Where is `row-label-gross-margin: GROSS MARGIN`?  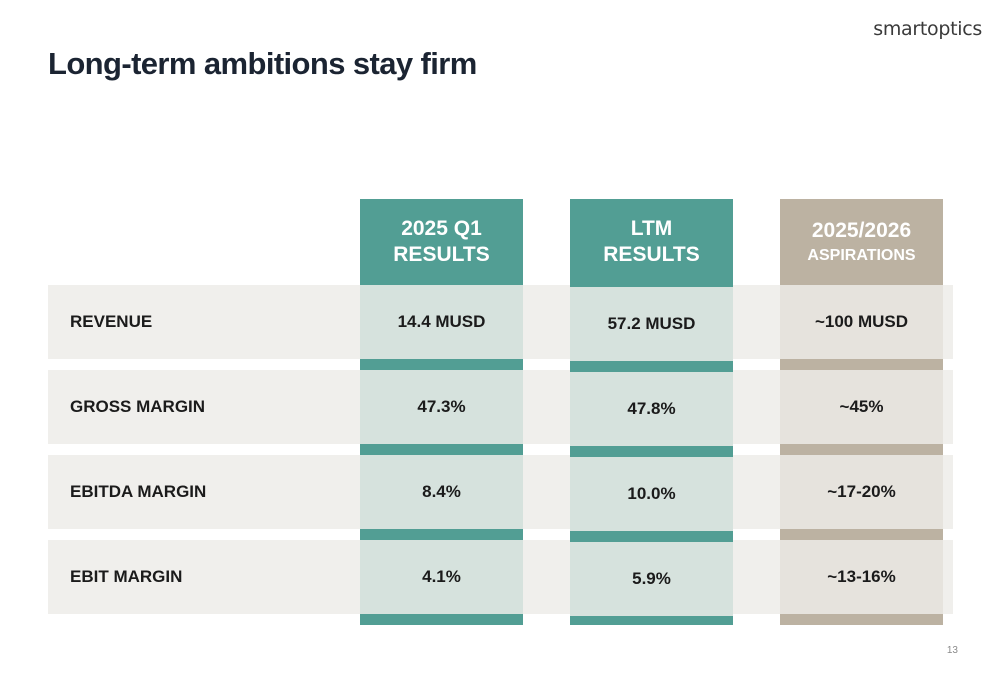 row-label-gross-margin: GROSS MARGIN is located at coordinates (138, 406).